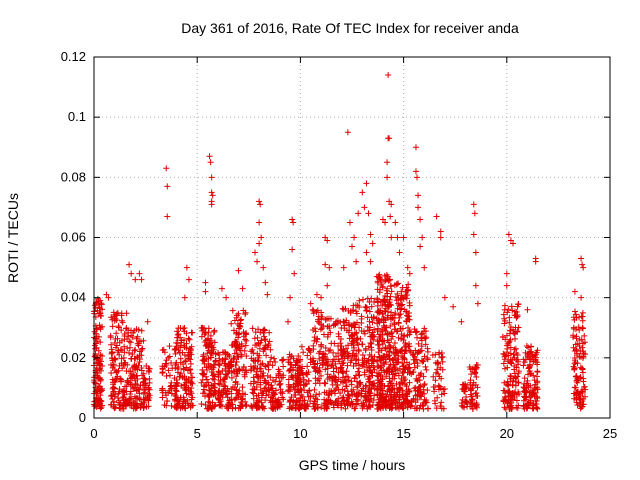  What do you see at coordinates (353, 433) in the screenshot?
I see `x-tick-labels: 0 5 10 15 20 25` at bounding box center [353, 433].